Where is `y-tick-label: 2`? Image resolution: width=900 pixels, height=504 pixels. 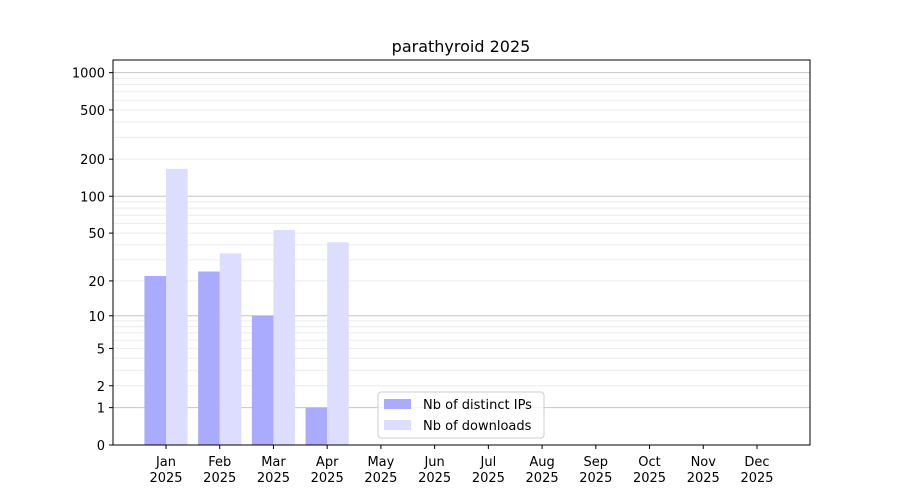 y-tick-label: 2 is located at coordinates (101, 387).